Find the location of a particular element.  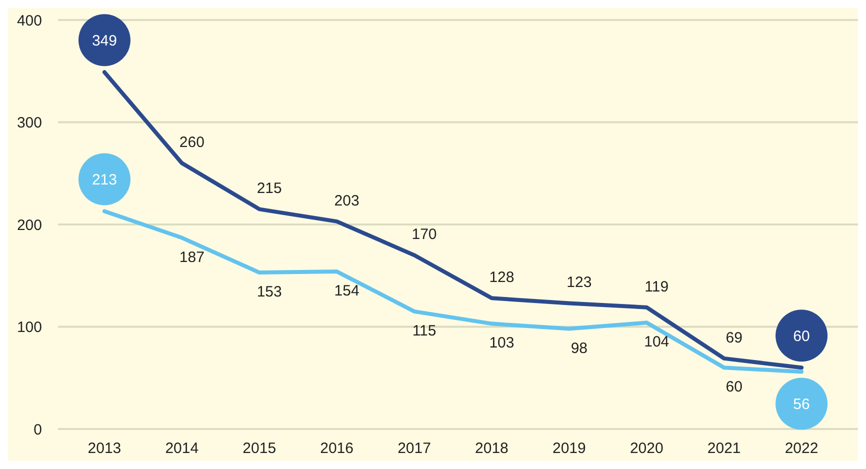

y-tick-label: 400 is located at coordinates (29, 21).